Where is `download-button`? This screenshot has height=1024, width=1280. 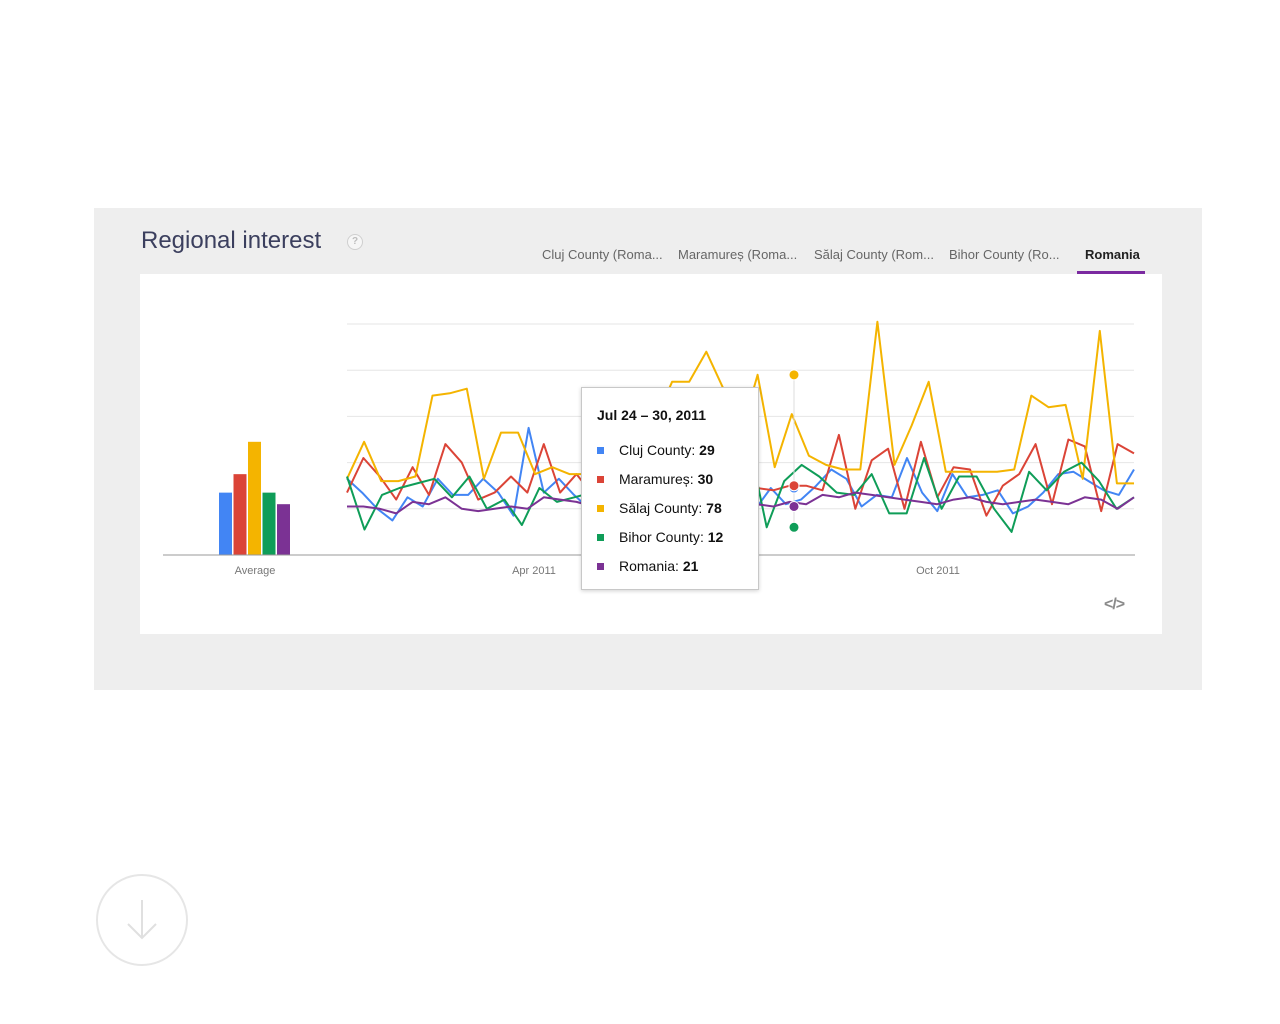 download-button is located at coordinates (142, 920).